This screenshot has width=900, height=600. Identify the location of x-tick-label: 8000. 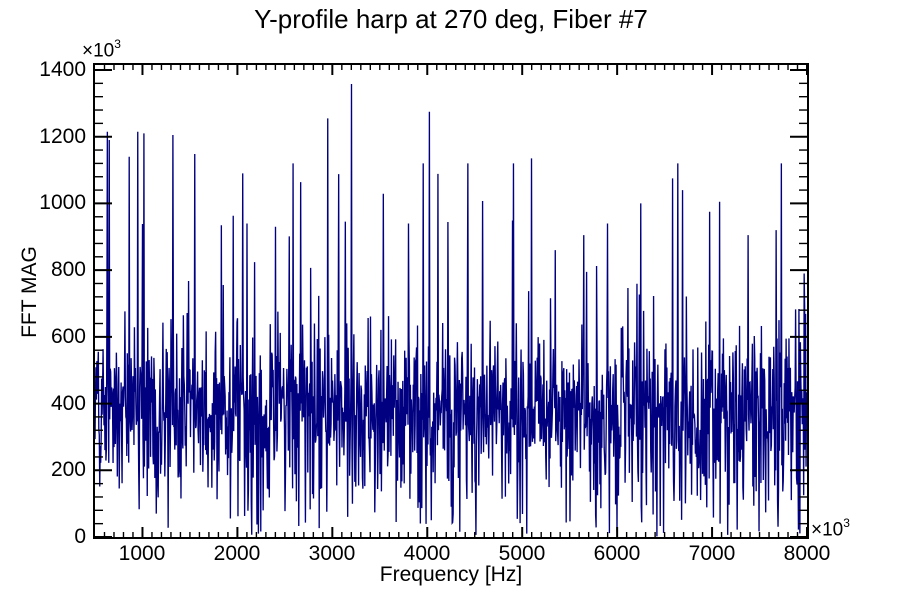
(807, 553).